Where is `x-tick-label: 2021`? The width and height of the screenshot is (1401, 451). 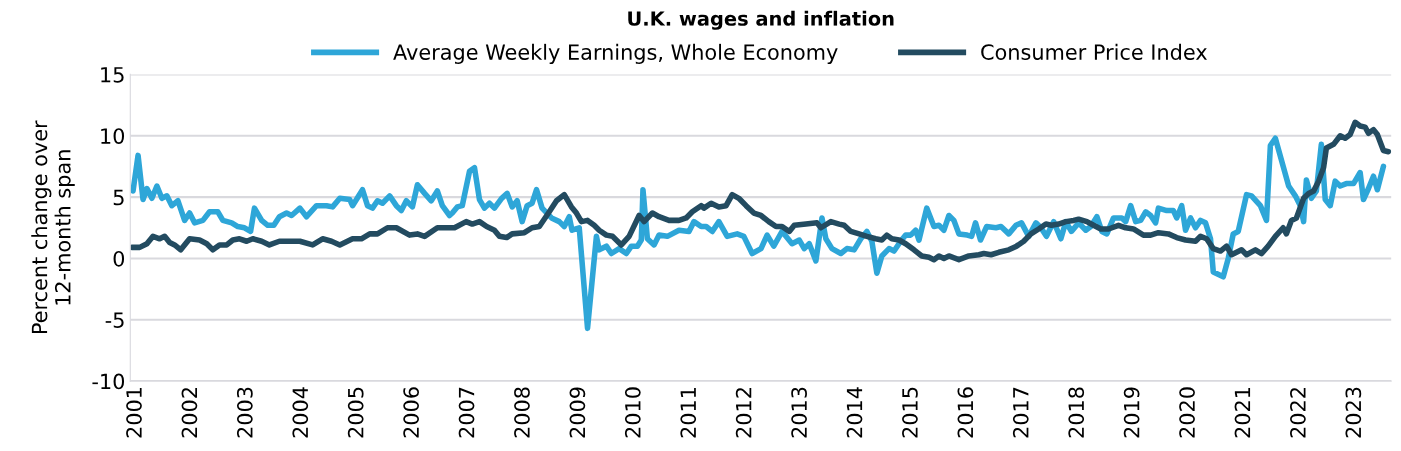
x-tick-label: 2021 is located at coordinates (1242, 412).